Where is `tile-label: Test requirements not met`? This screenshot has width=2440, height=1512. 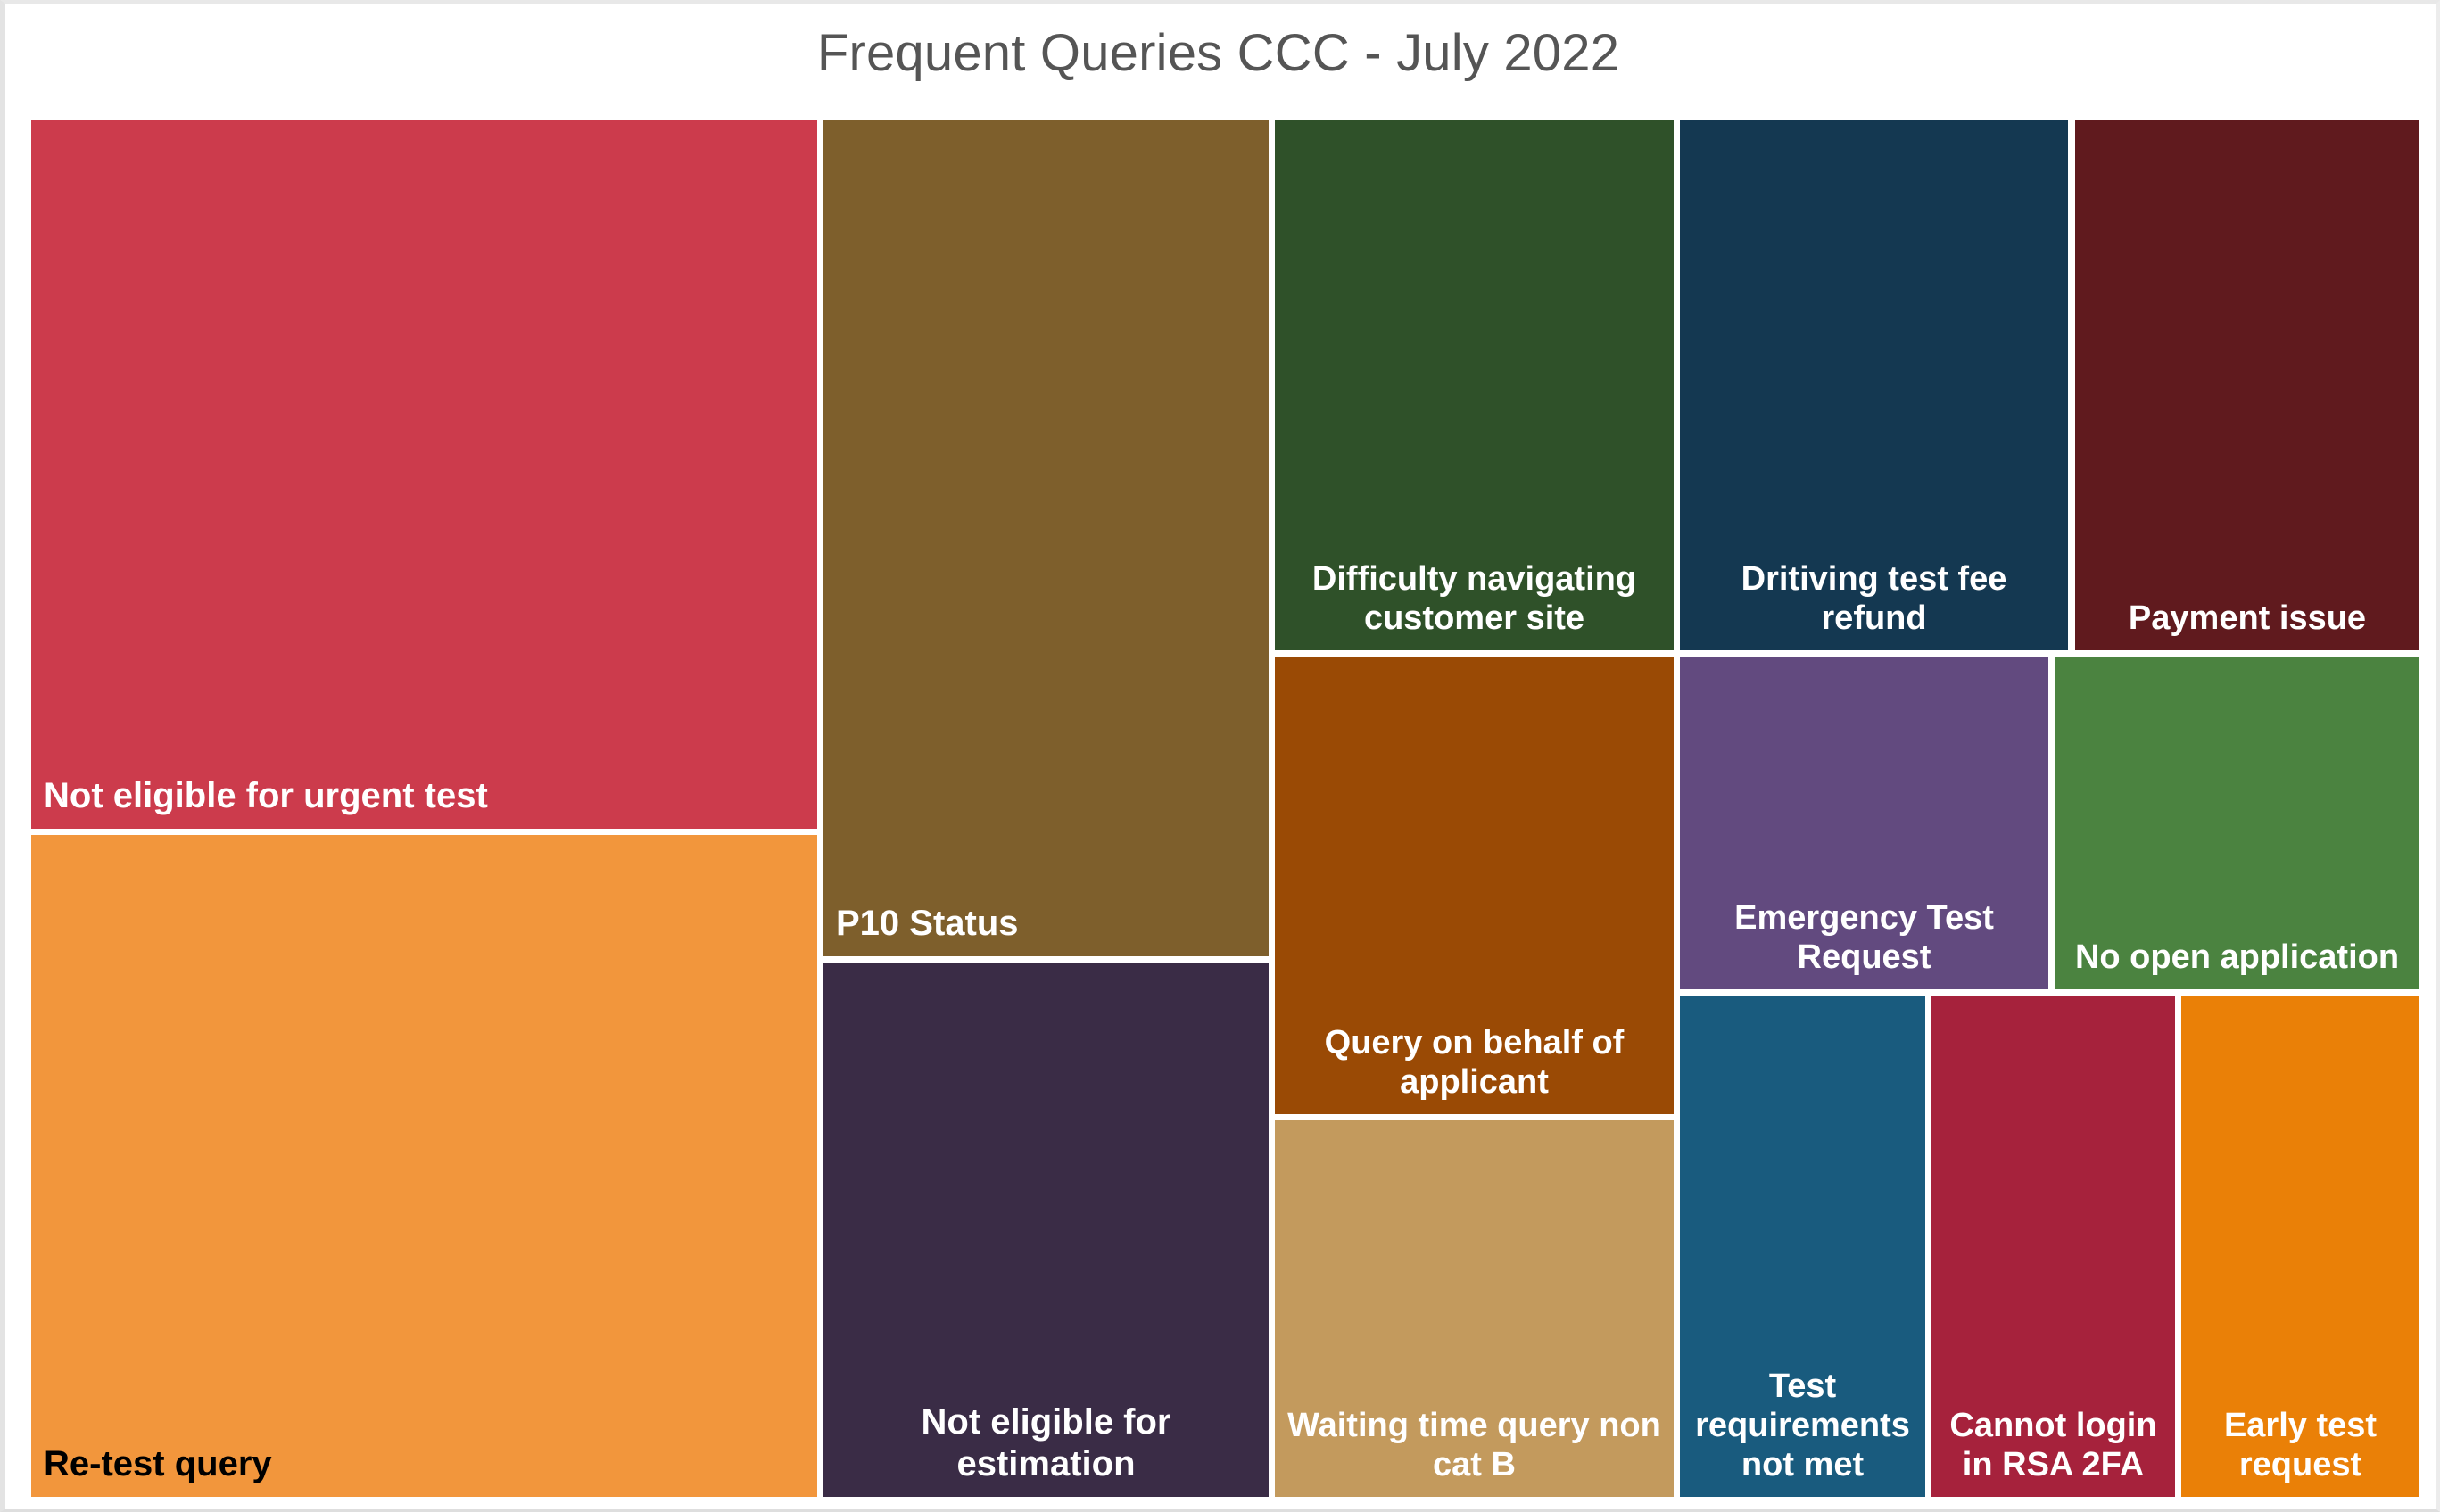
tile-label: Test requirements not met is located at coordinates (1803, 1425).